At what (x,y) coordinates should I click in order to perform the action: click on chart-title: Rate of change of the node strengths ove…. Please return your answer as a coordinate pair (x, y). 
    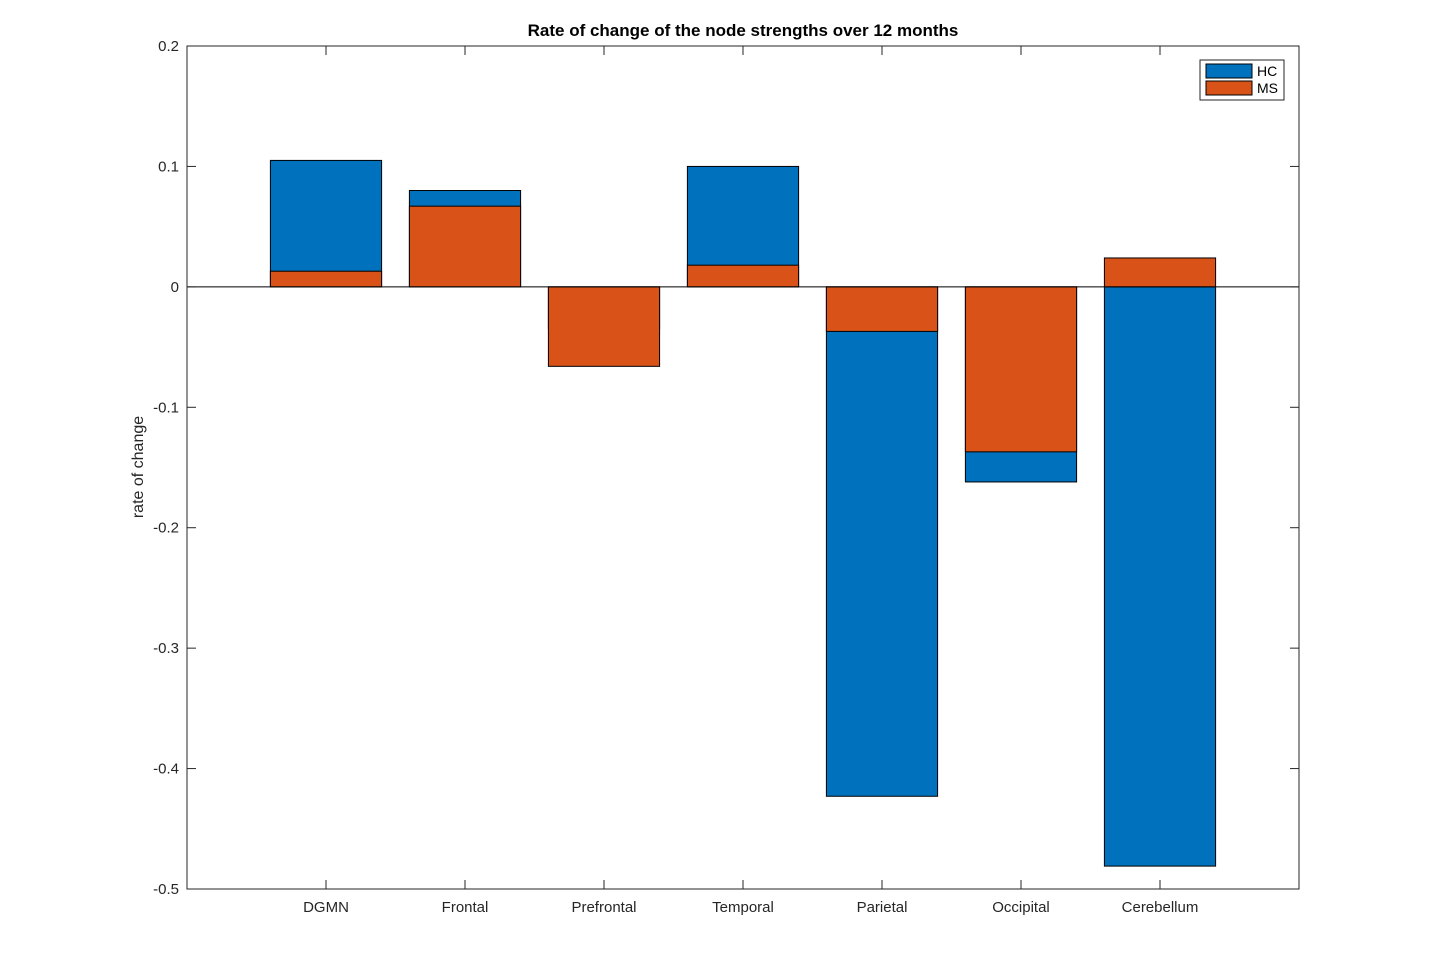
    Looking at the image, I should click on (743, 30).